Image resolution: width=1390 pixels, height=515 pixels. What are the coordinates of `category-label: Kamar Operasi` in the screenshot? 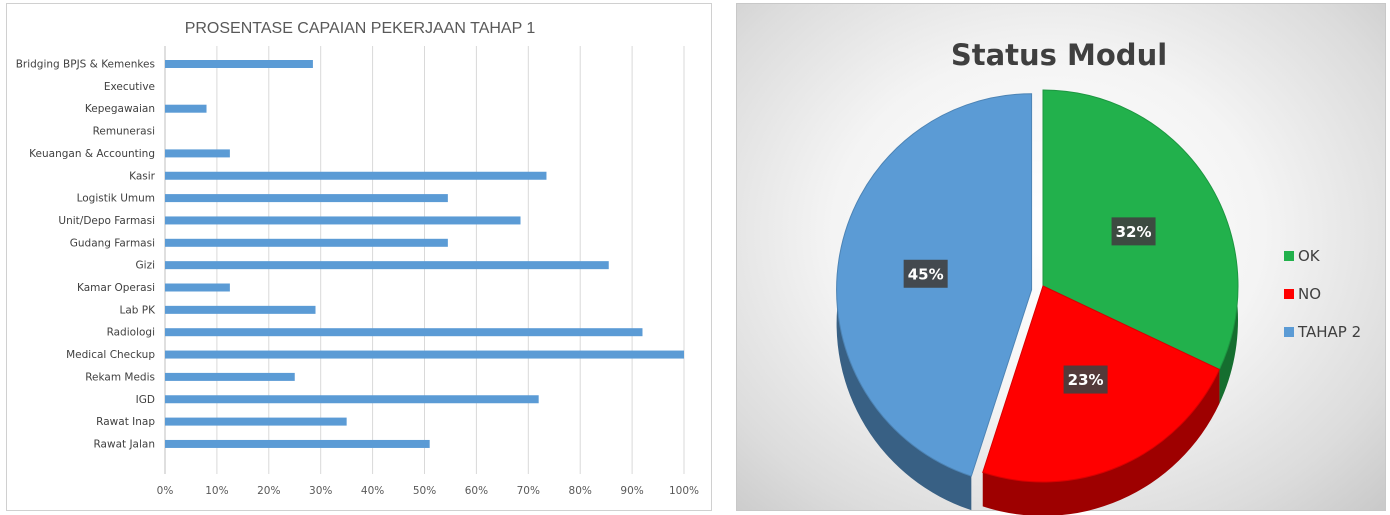 It's located at (116, 288).